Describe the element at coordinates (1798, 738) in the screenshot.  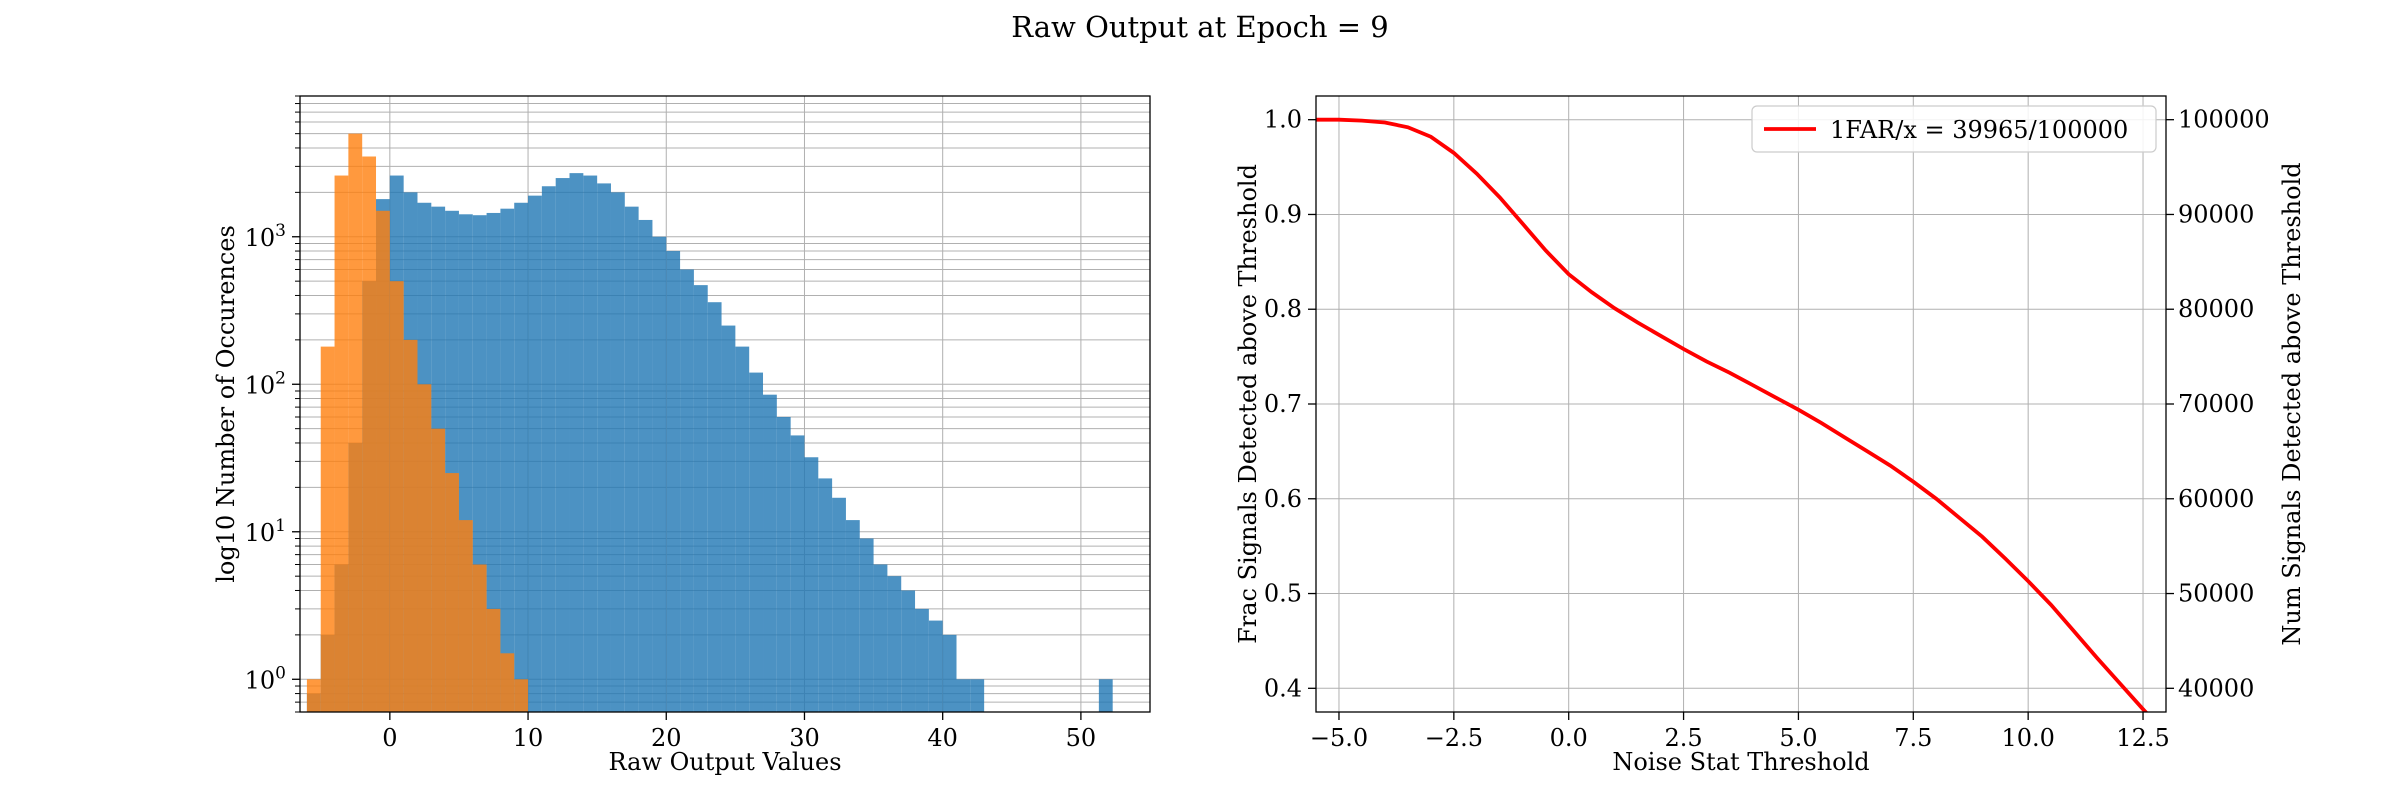
I see `x-tick-label: 5.0` at that location.